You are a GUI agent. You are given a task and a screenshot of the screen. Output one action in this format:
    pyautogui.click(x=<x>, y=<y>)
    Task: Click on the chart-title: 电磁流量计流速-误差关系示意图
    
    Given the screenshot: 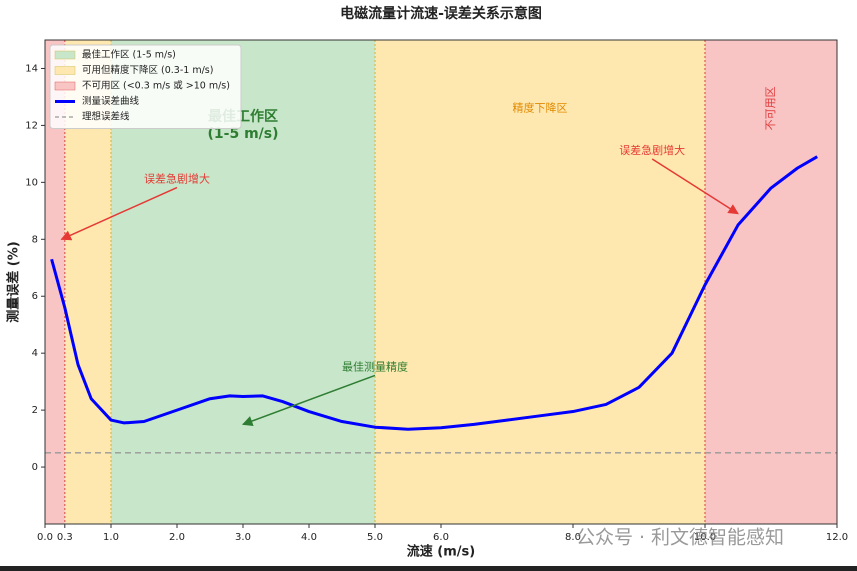 What is the action you would take?
    pyautogui.click(x=441, y=13)
    